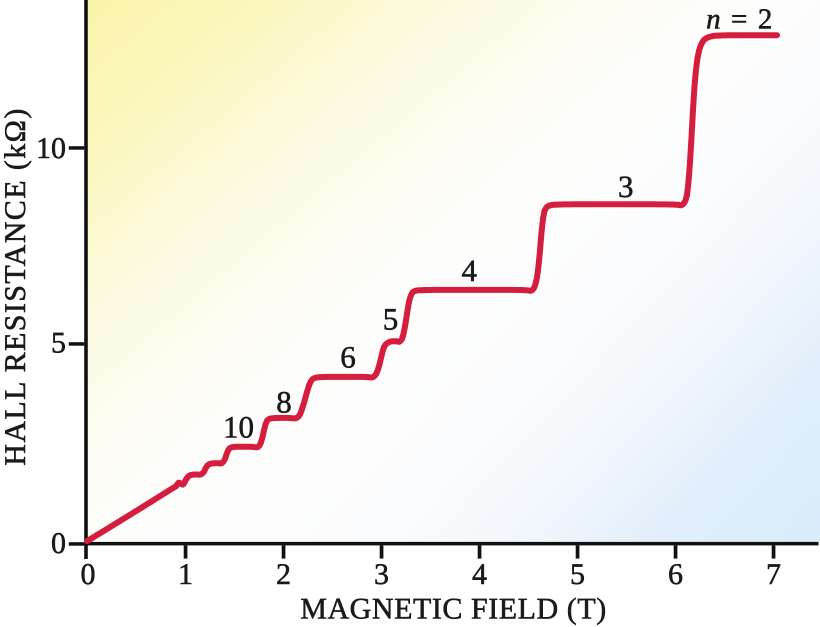  Describe the element at coordinates (283, 574) in the screenshot. I see `svg-text: 2` at that location.